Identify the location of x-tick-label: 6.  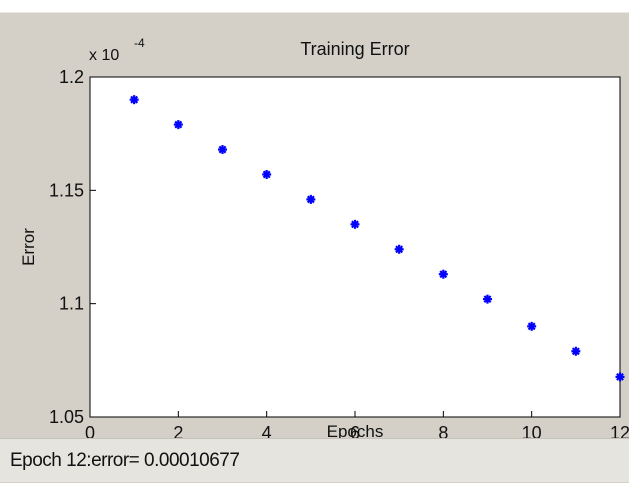
(355, 430).